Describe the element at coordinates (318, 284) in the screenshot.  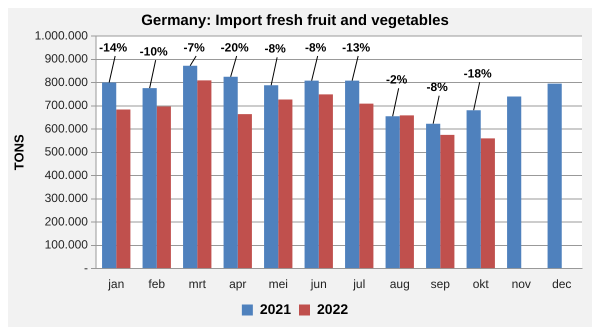
I see `x-tick-label: jun` at that location.